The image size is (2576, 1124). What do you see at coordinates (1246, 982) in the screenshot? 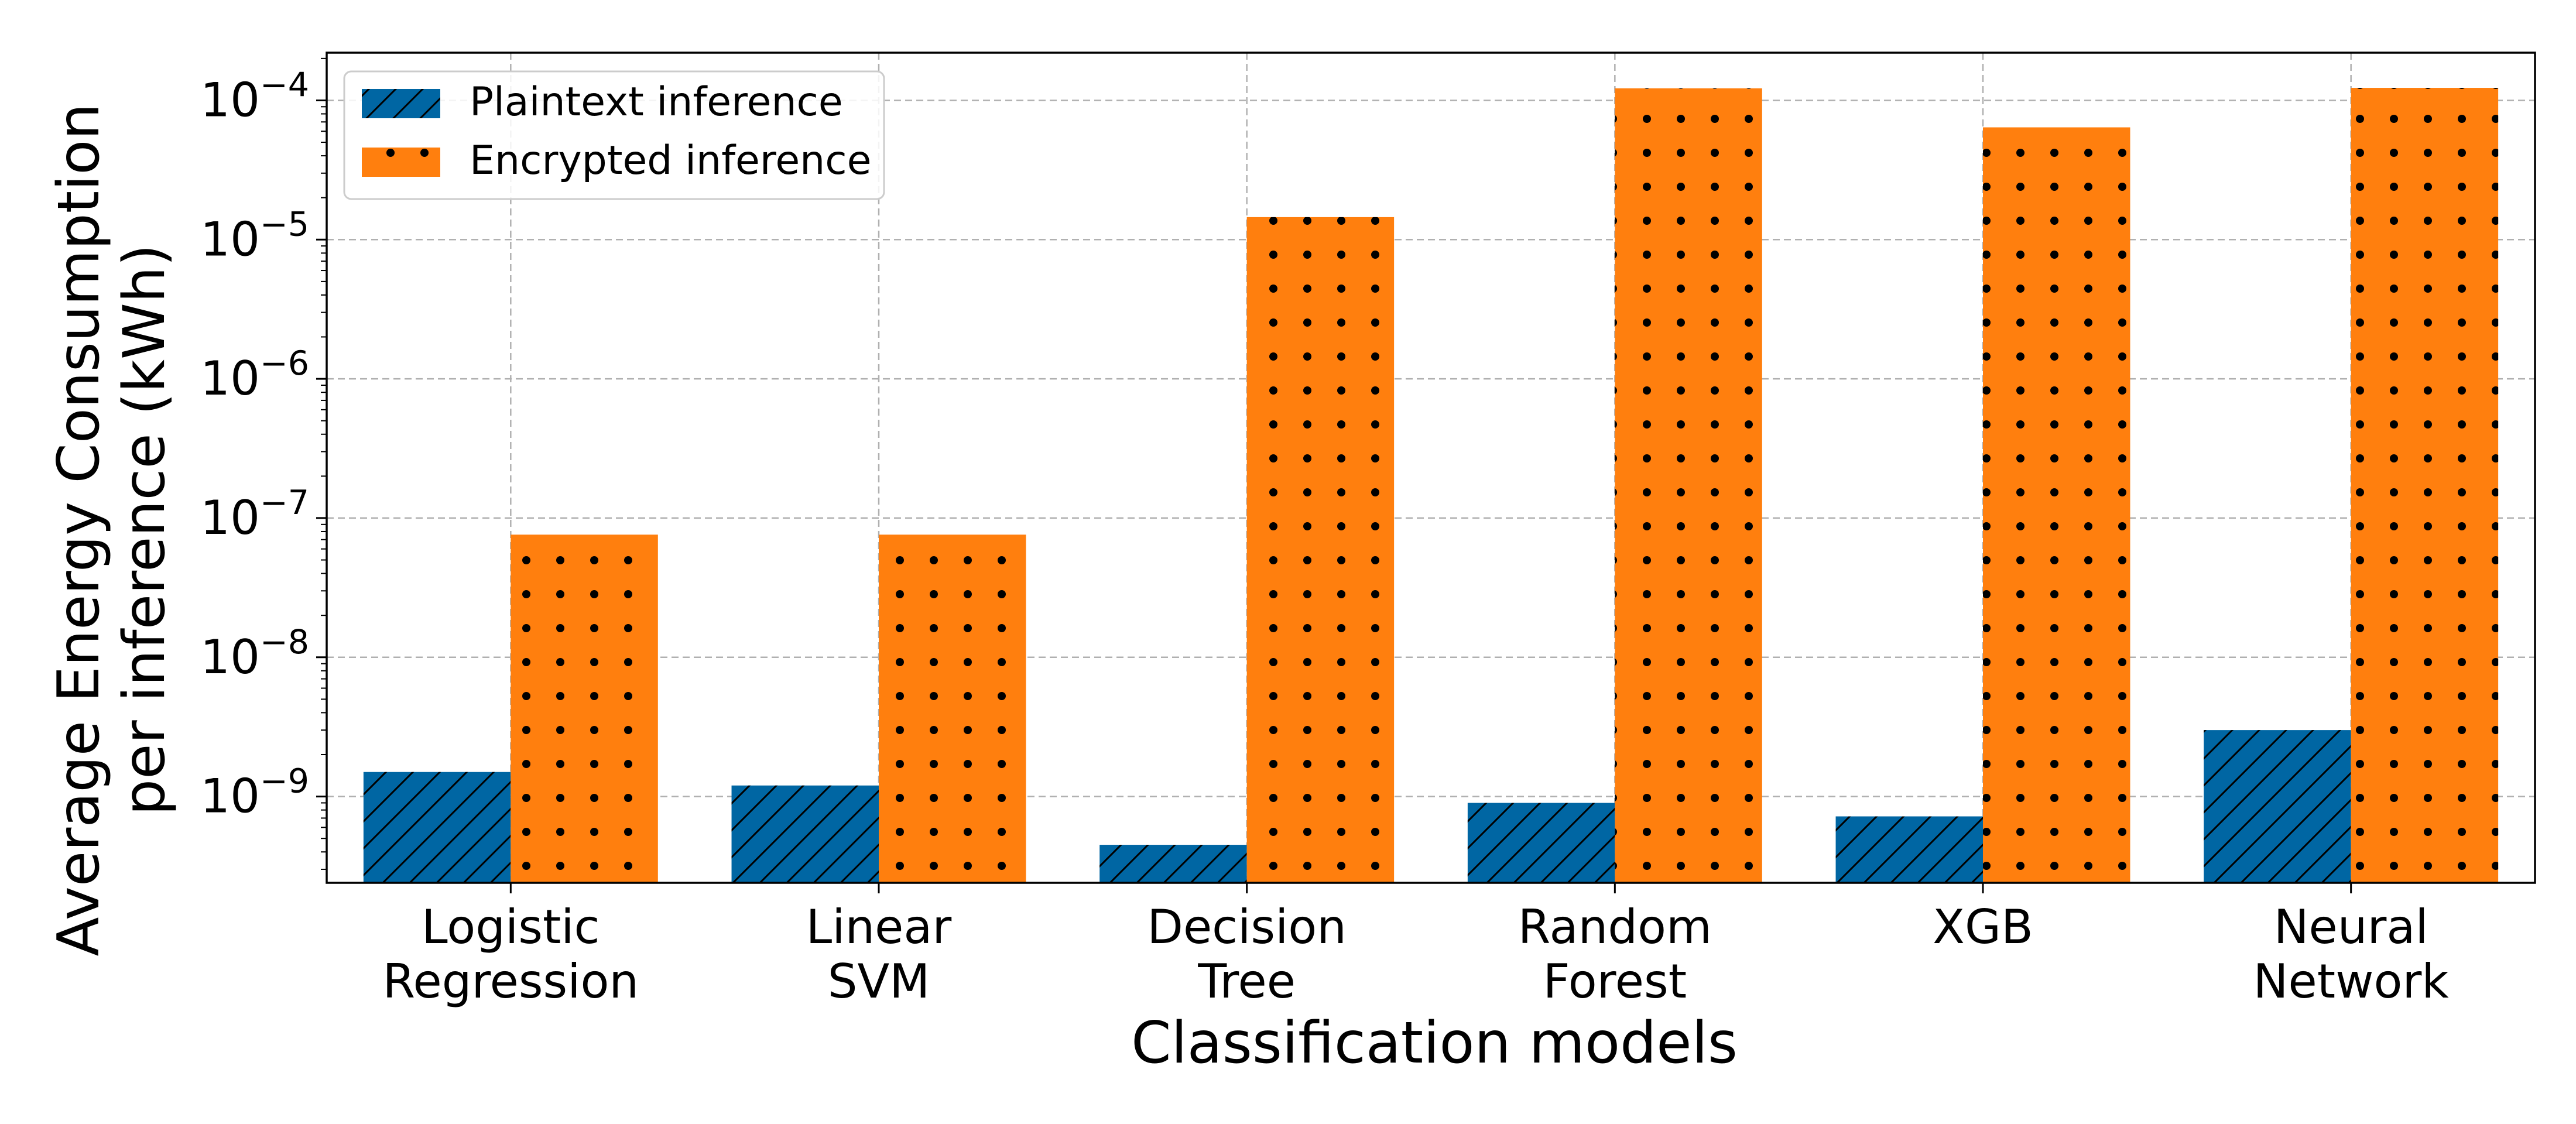
I see `x-tick-label: Tree` at bounding box center [1246, 982].